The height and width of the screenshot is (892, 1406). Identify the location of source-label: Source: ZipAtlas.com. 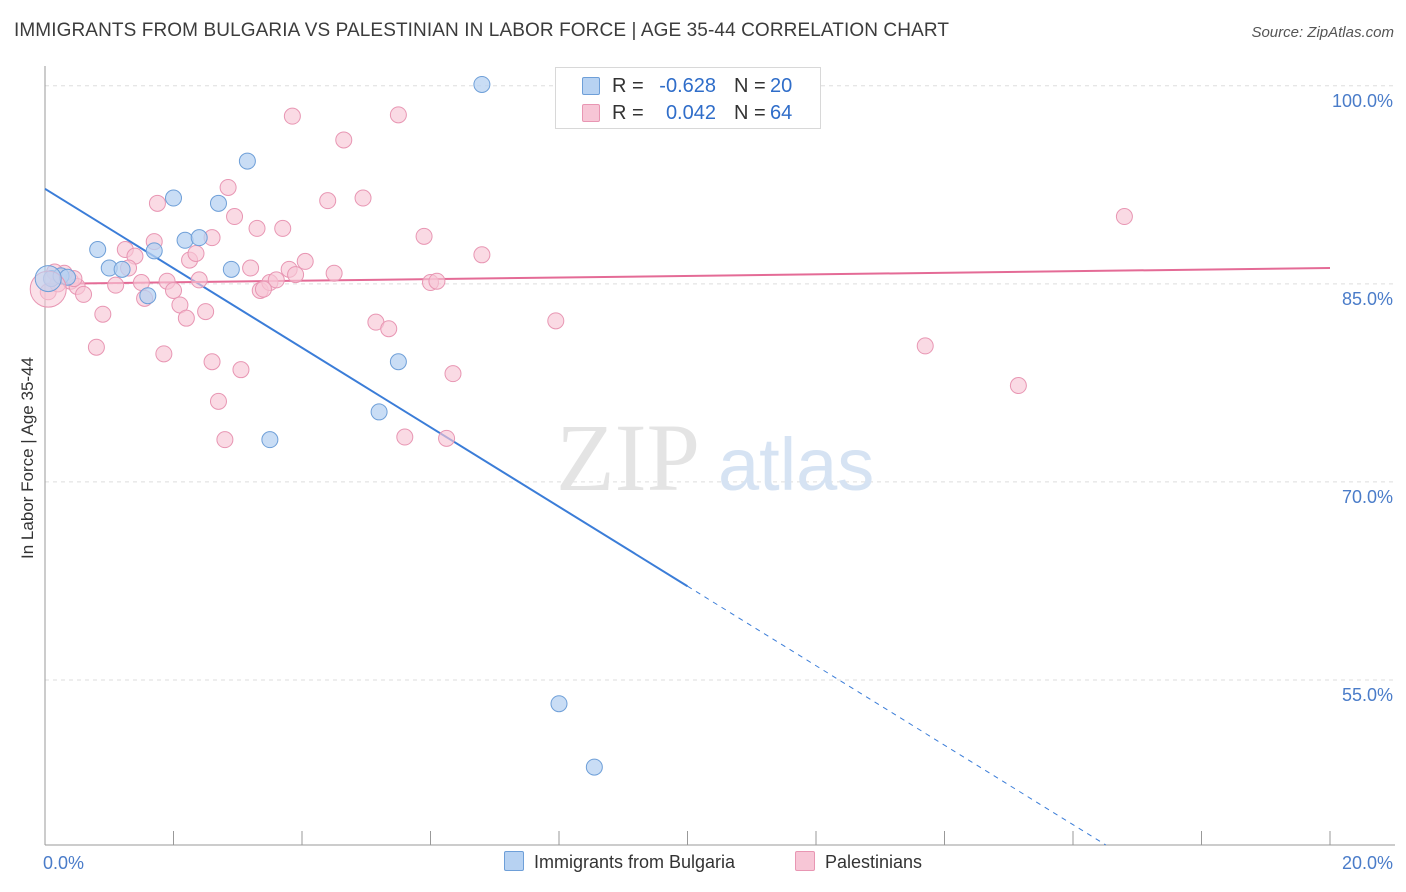
(1322, 32).